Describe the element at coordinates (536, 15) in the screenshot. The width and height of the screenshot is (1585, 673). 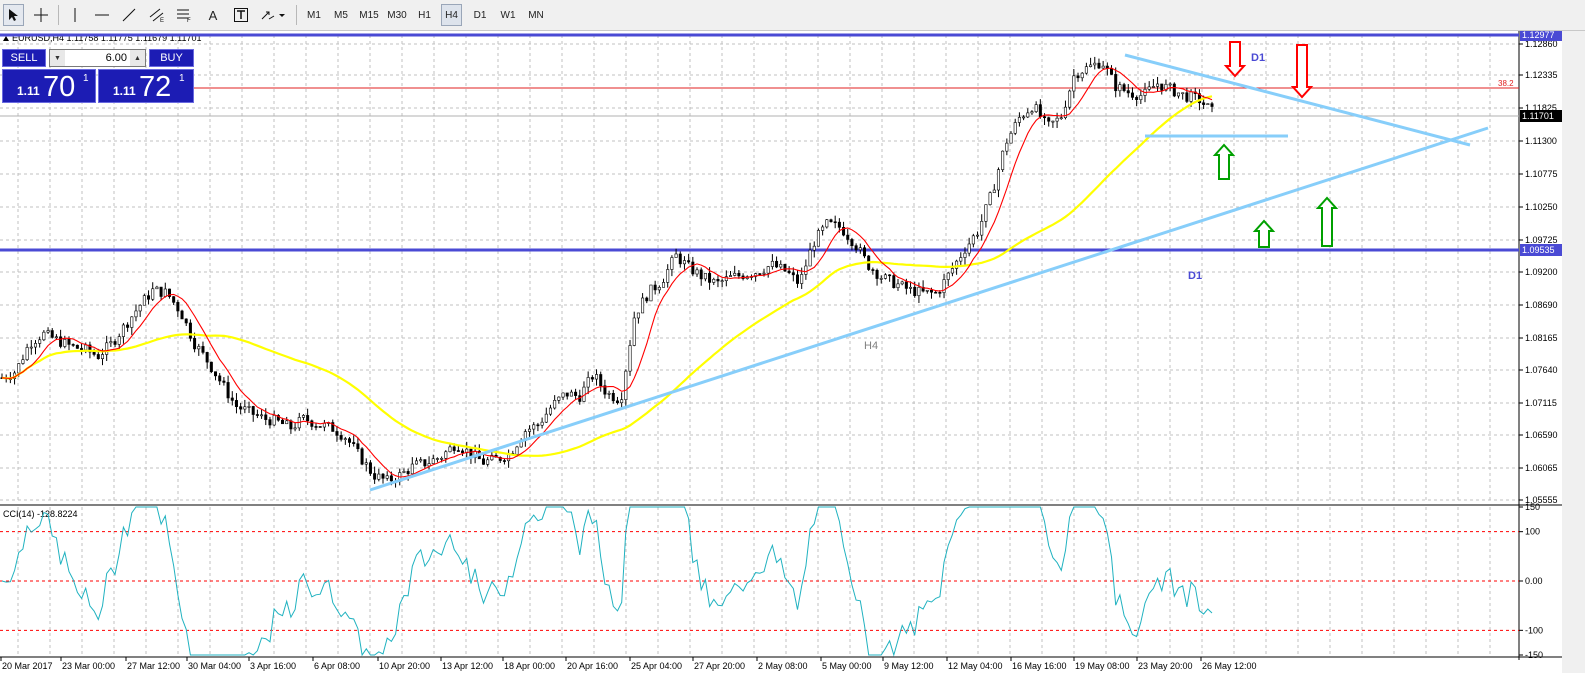
I see `timeframe-mn-button: MN` at that location.